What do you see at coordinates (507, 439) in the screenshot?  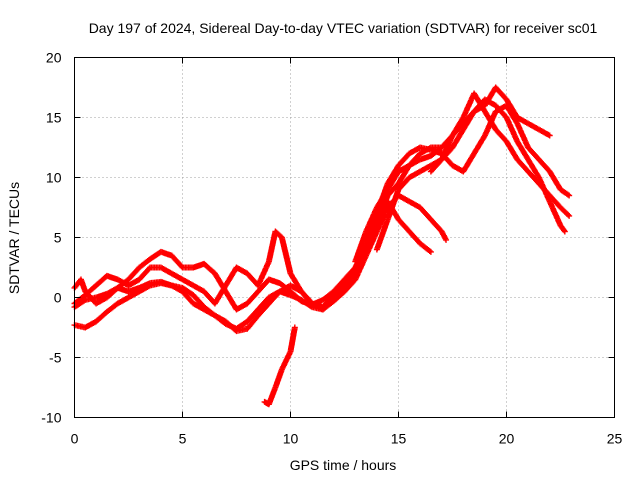 I see `x-tick-label: 20` at bounding box center [507, 439].